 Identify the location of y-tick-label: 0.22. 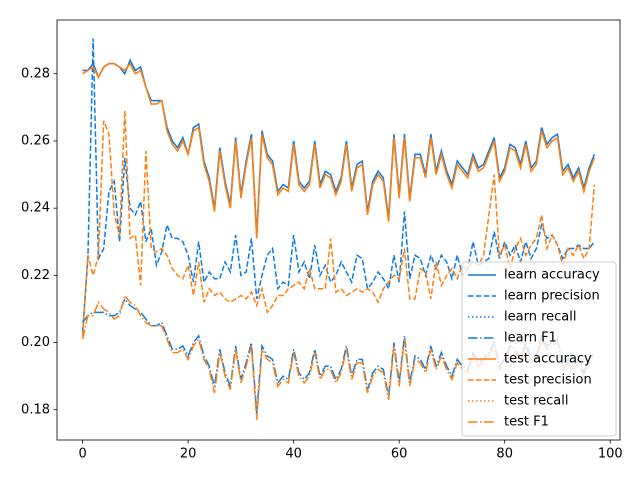
(35, 275).